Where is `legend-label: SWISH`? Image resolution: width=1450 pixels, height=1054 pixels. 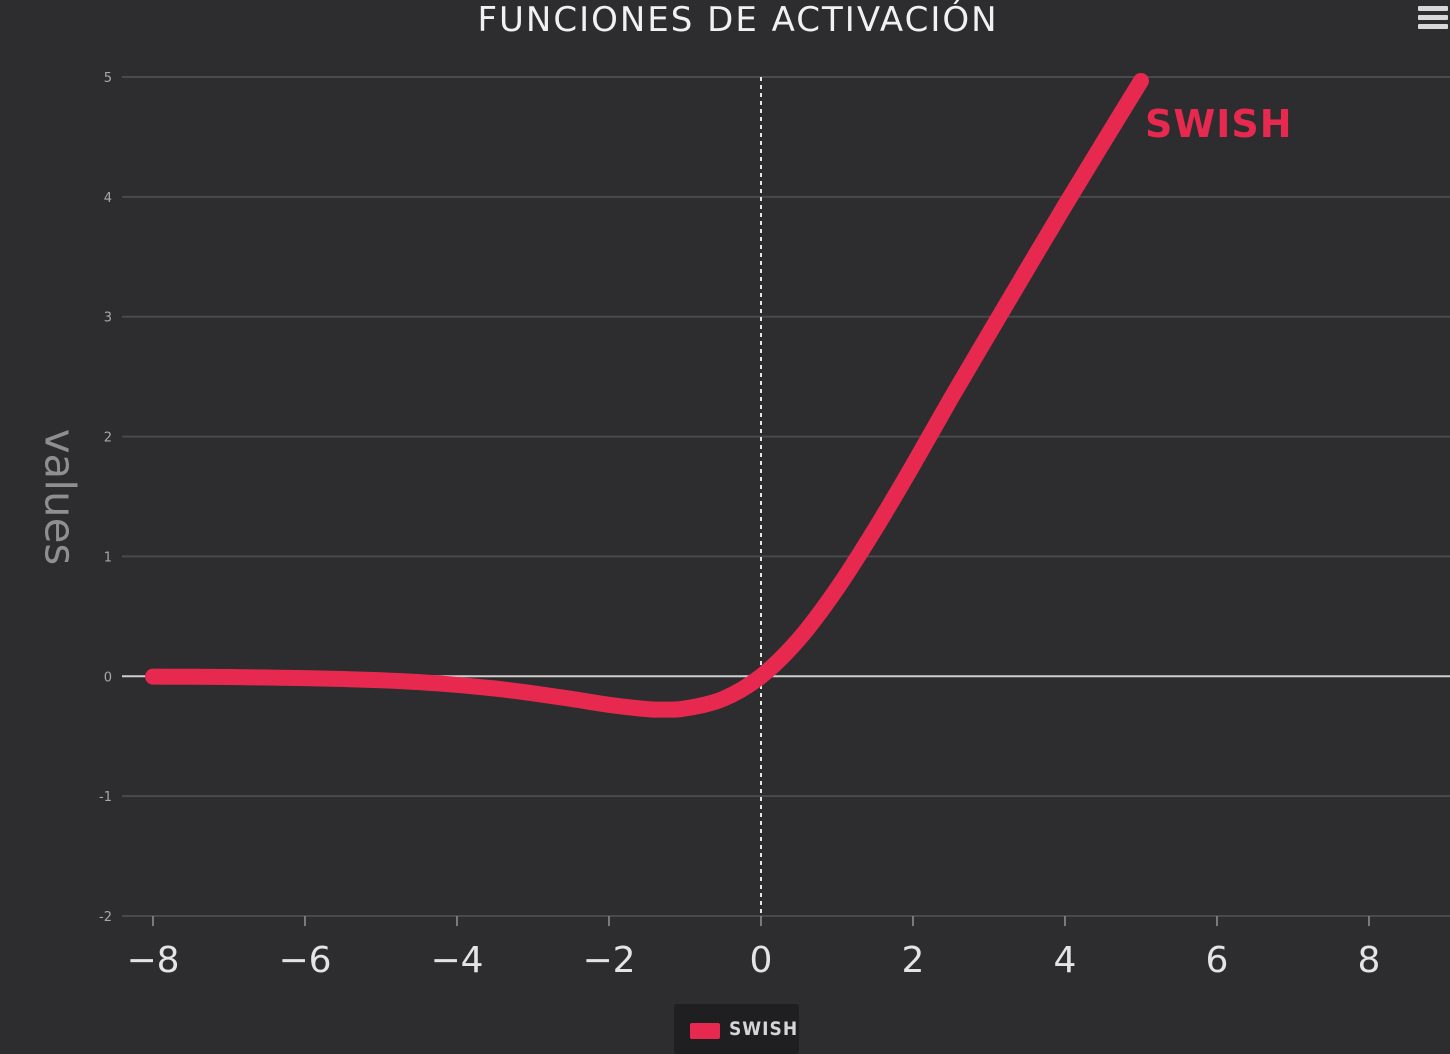 legend-label: SWISH is located at coordinates (764, 1029).